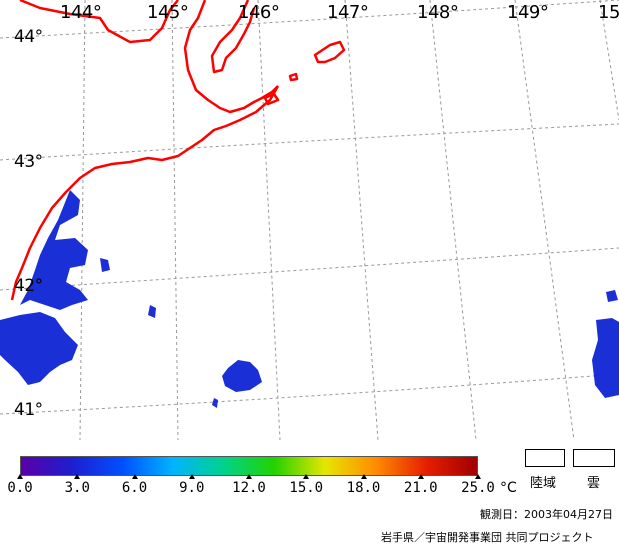  I want to click on colorbar-tick-label: 0.0, so click(20, 488).